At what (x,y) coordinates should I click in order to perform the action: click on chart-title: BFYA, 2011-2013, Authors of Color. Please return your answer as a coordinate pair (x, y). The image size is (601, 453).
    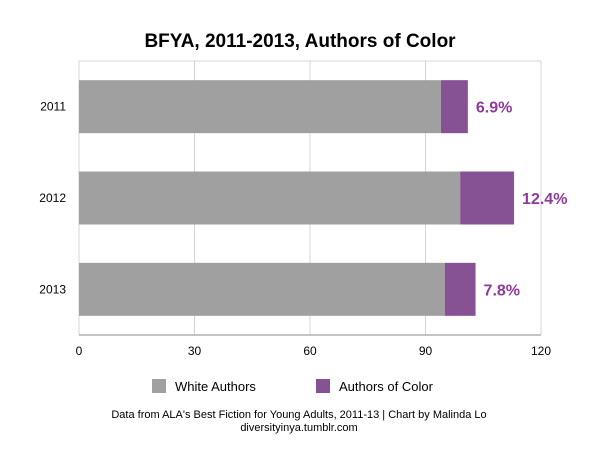
    Looking at the image, I should click on (300, 41).